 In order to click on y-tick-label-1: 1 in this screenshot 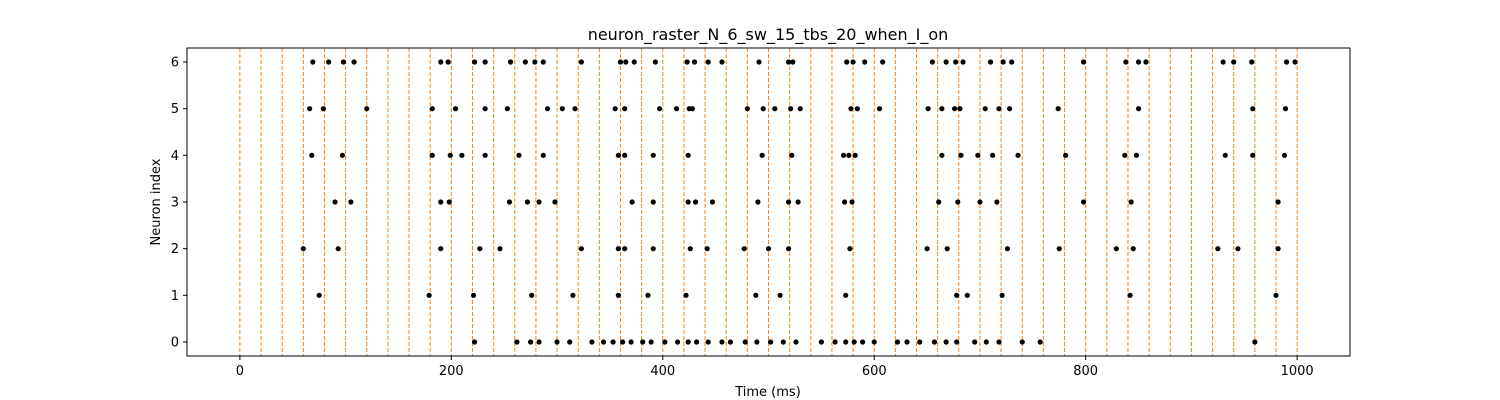, I will do `click(175, 296)`.